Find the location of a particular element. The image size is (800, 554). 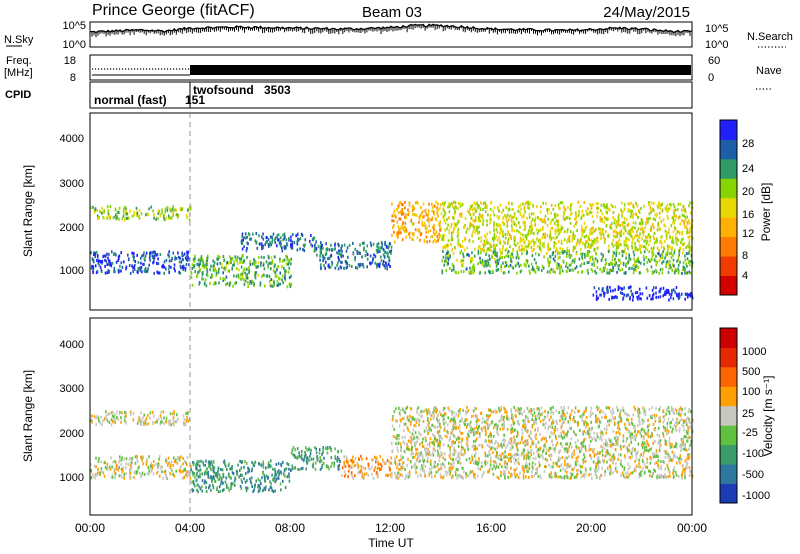

station-title: Prince George (fitACF) is located at coordinates (173, 10).